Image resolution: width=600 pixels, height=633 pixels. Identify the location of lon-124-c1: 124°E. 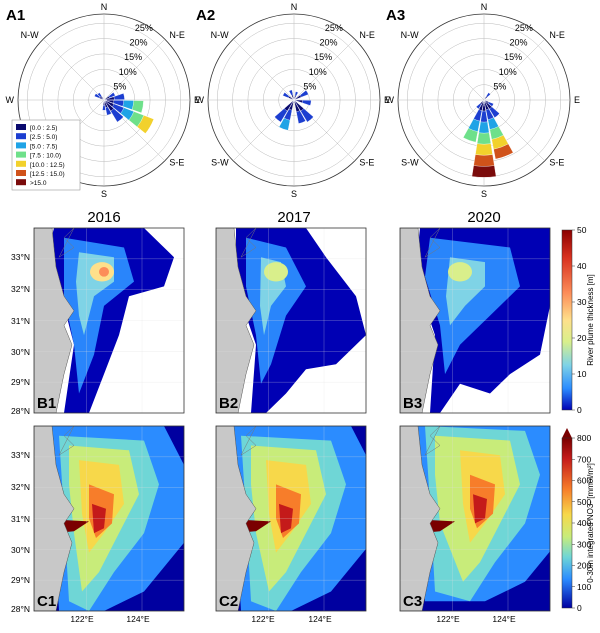
(138, 619).